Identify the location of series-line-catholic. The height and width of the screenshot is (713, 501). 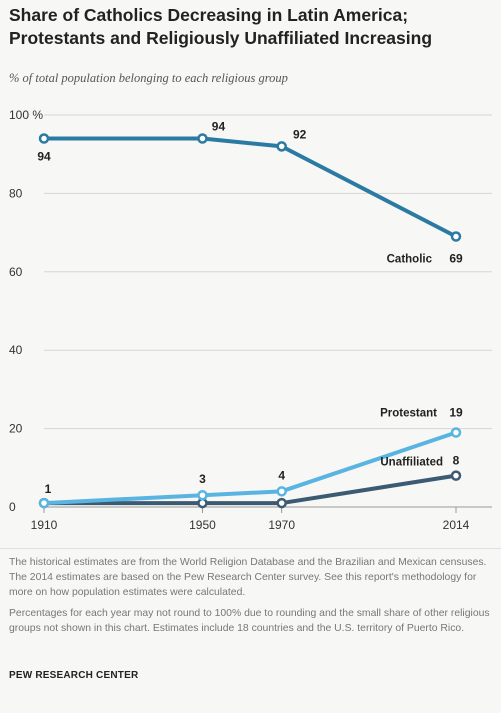
(250, 187).